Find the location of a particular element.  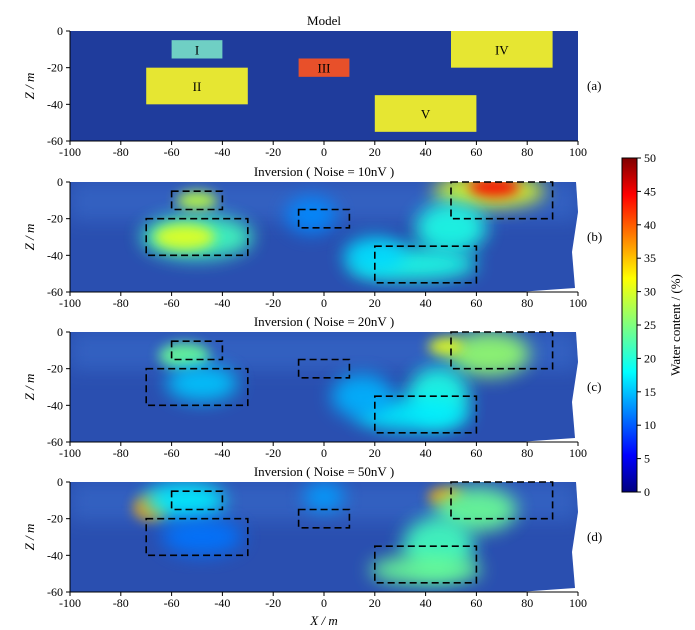

x-tick-label-c: 0 is located at coordinates (324, 453).